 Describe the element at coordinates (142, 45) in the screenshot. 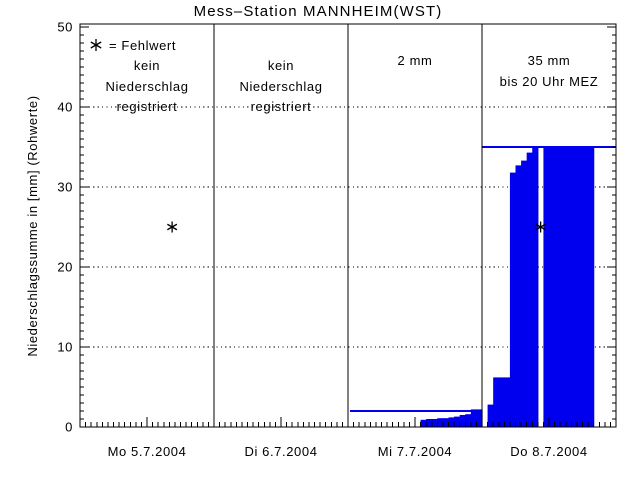

I see `fehlwert-legend-label: = Fehlwert` at that location.